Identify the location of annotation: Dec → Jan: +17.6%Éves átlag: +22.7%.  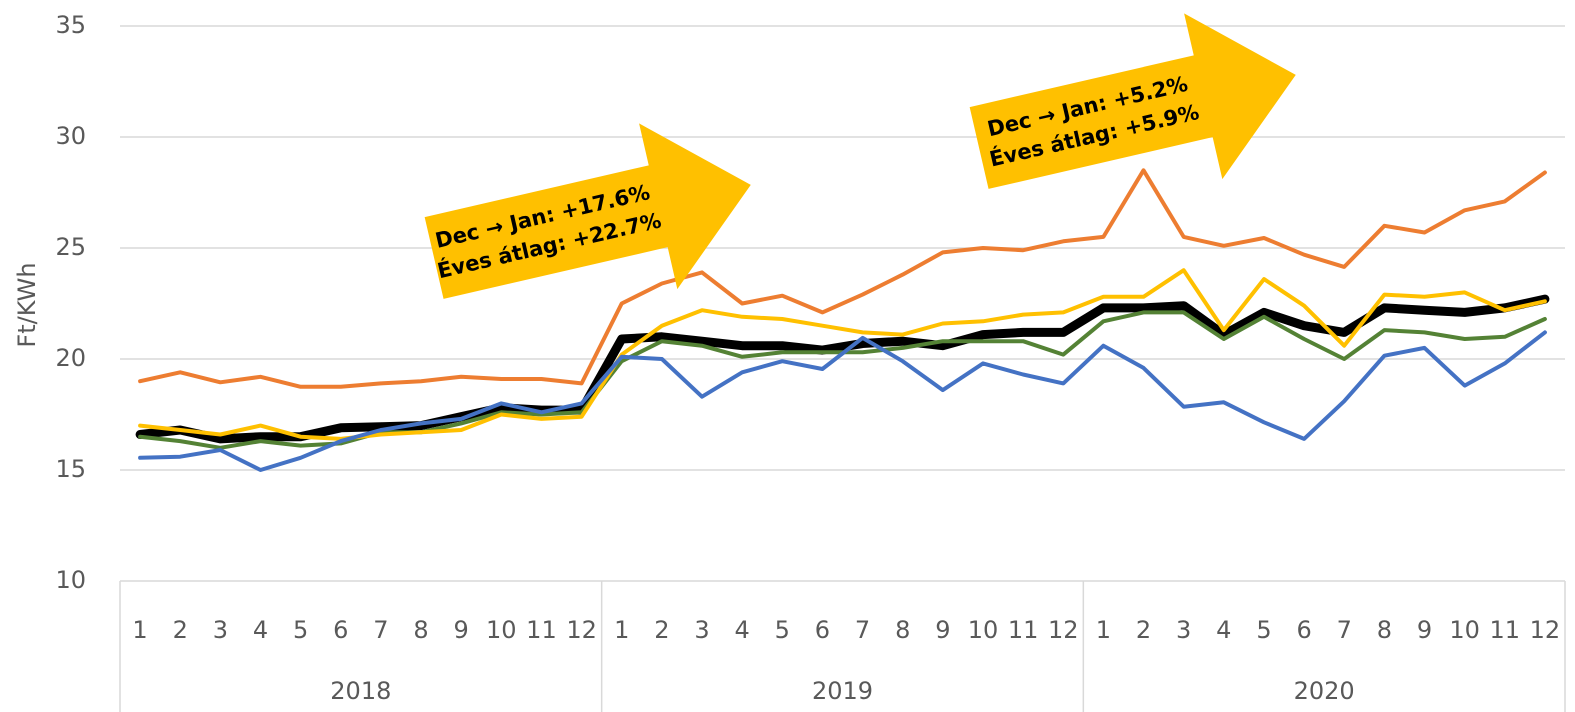
(587, 211).